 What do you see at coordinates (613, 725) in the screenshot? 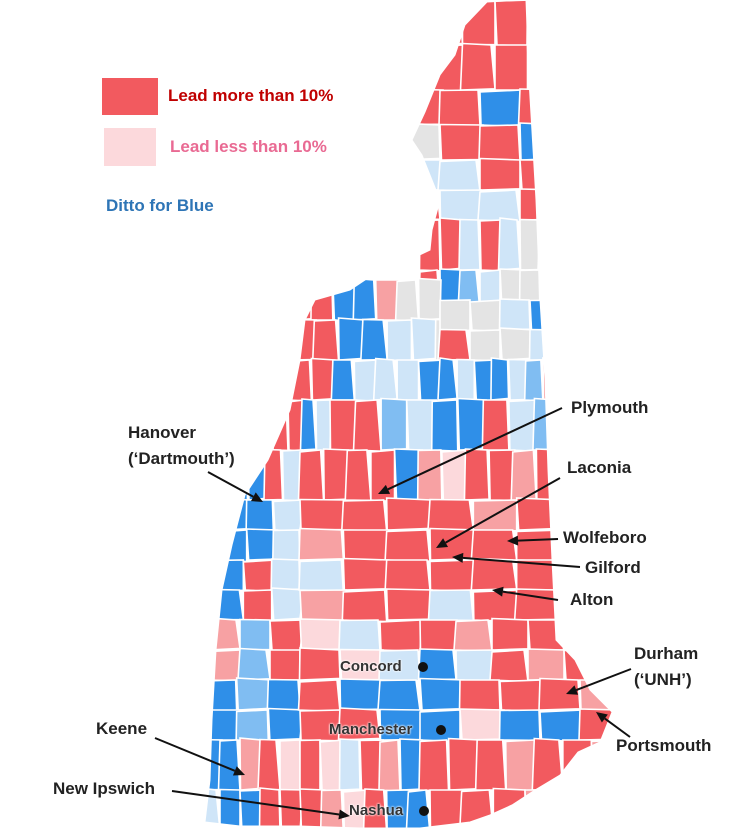
I see `arrow-portsmouth` at bounding box center [613, 725].